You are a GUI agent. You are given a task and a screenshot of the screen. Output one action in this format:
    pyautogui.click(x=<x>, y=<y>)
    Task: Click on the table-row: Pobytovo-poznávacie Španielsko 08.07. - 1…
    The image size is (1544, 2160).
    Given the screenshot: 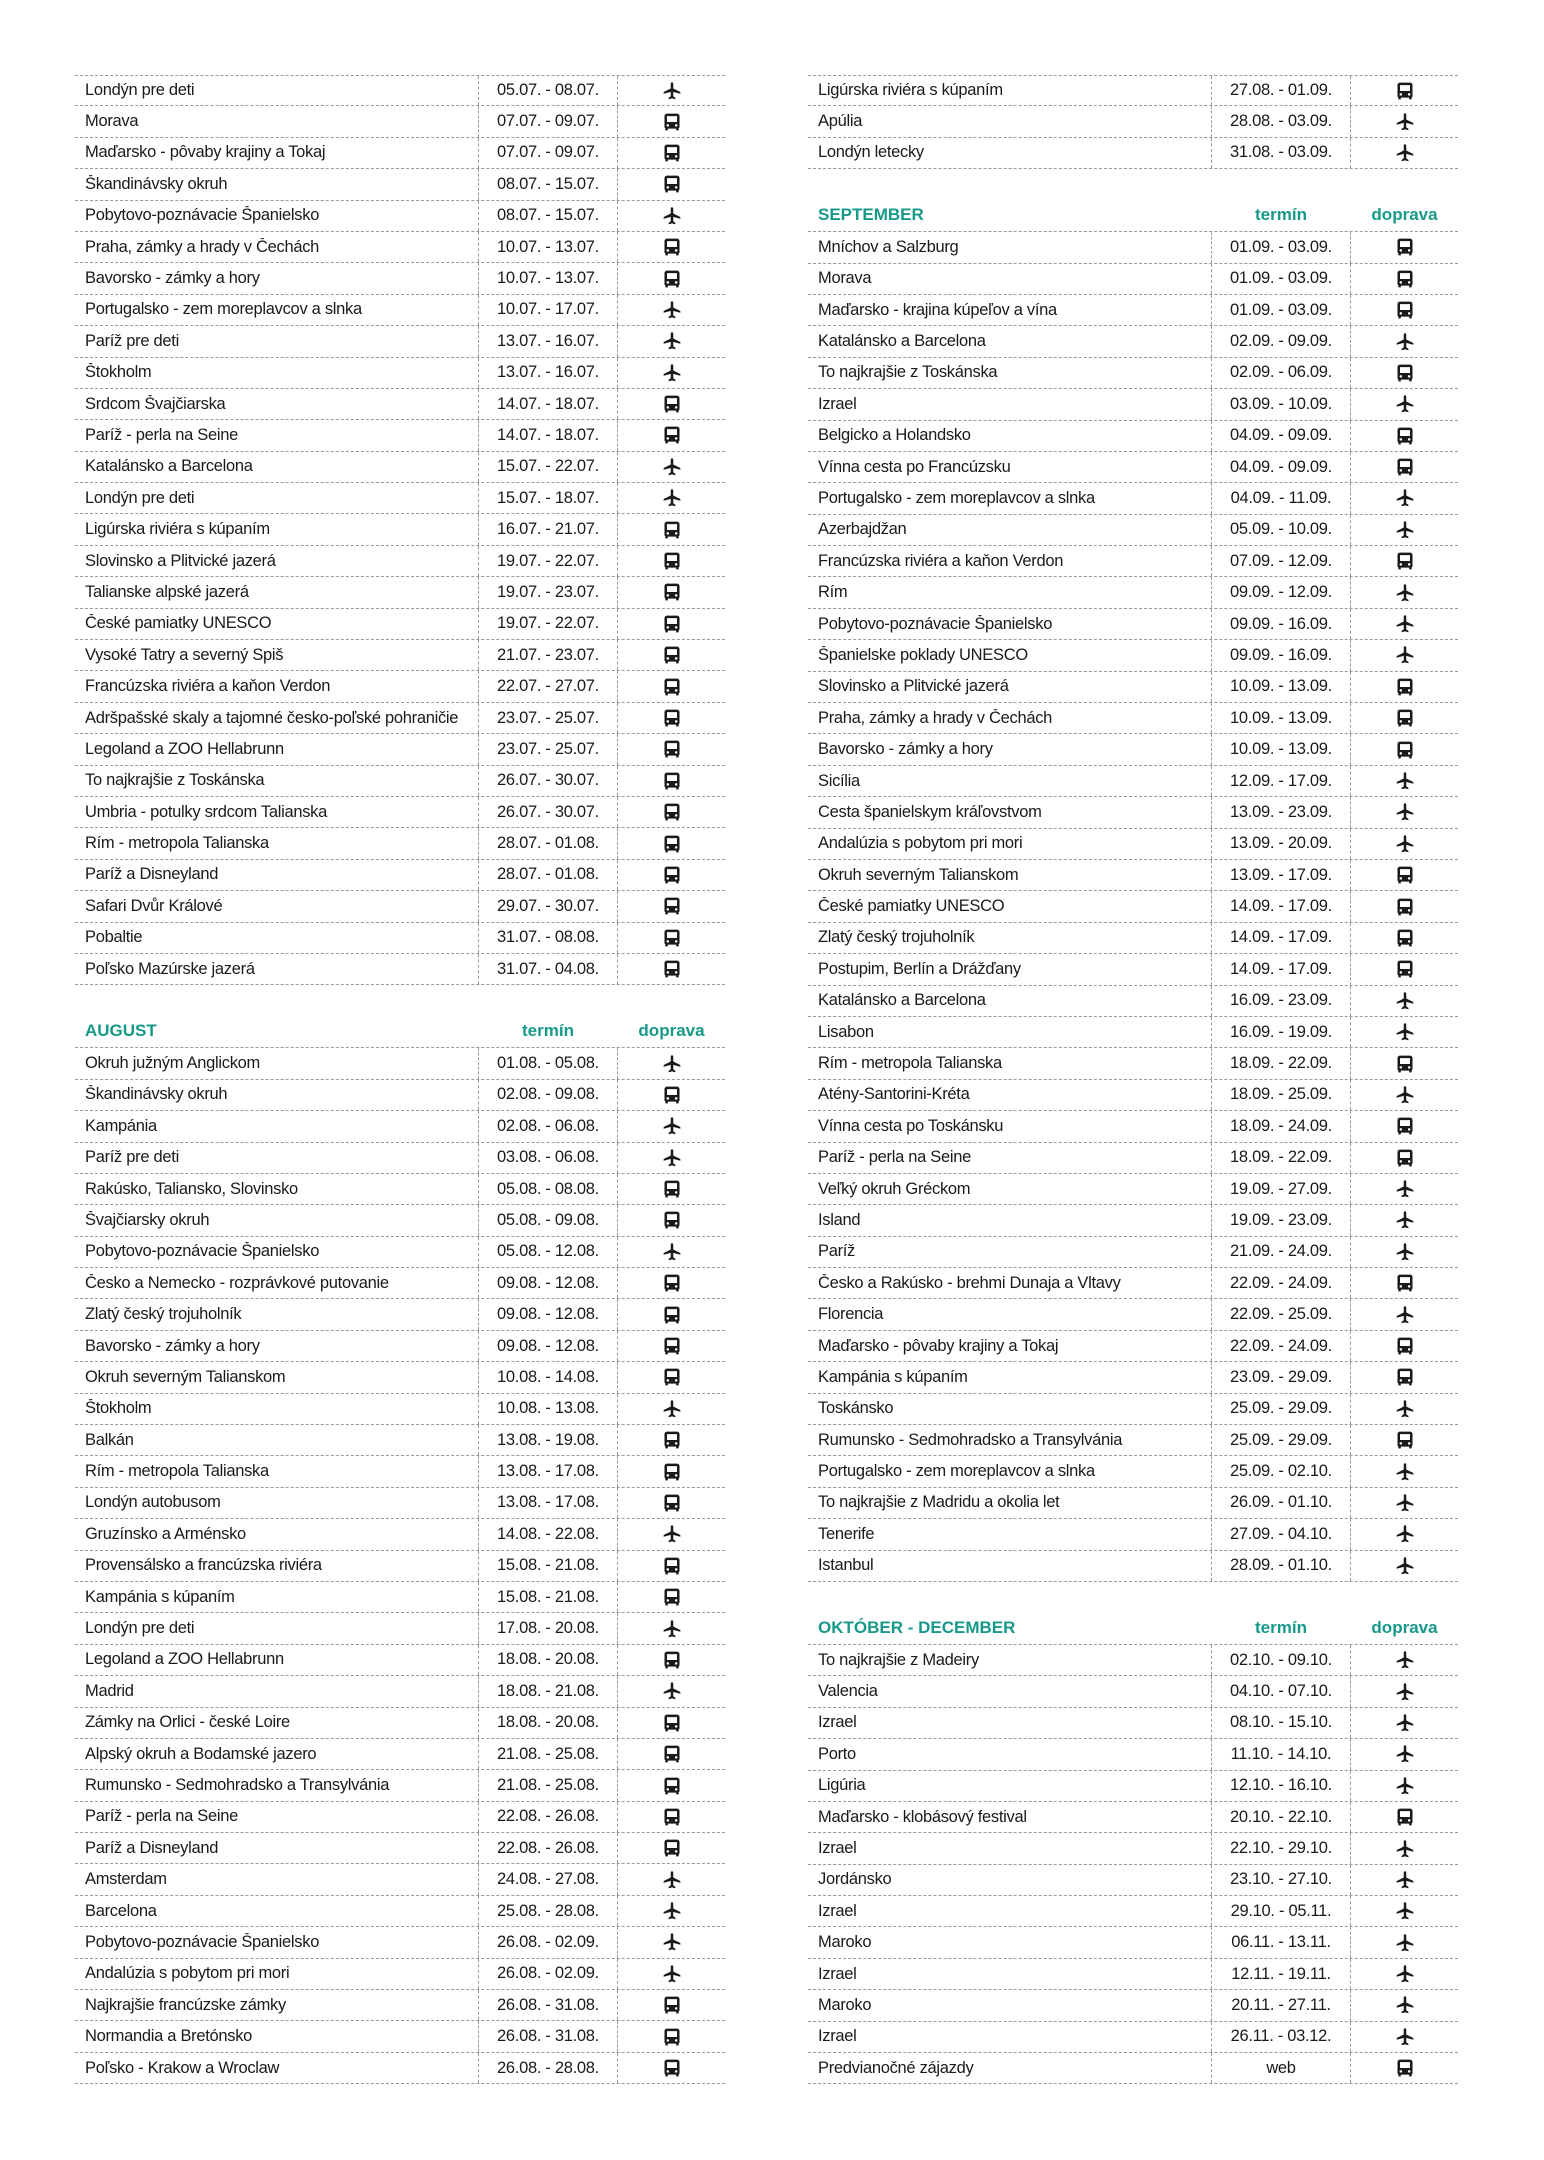 What is the action you would take?
    pyautogui.click(x=400, y=216)
    